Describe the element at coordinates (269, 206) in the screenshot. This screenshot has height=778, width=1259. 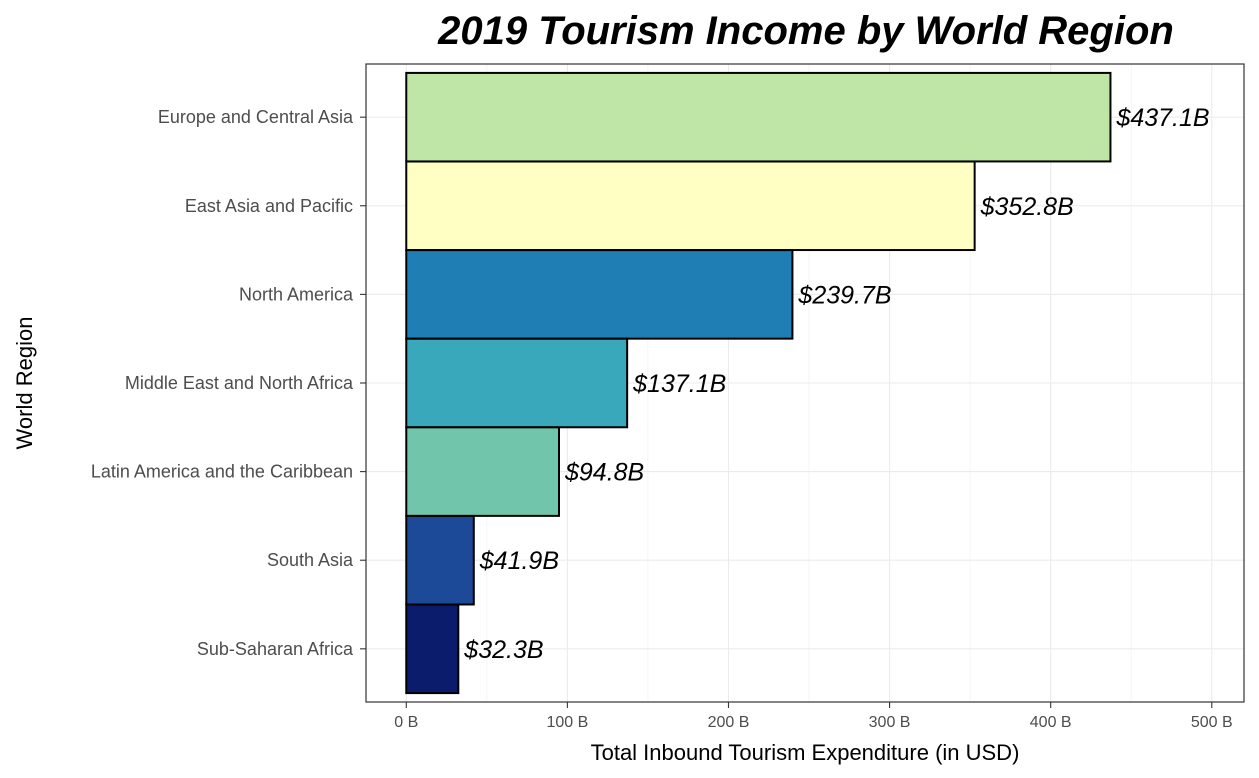
I see `y-tick-label: East Asia and Pacific` at that location.